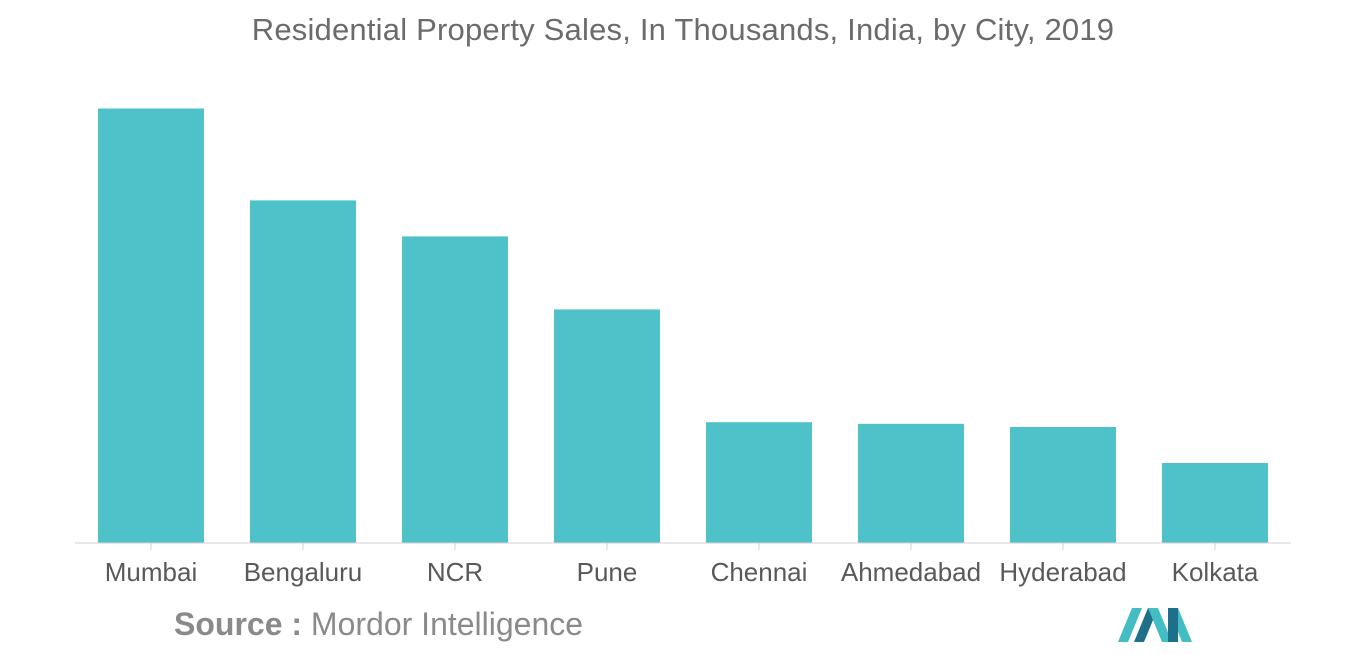  What do you see at coordinates (607, 426) in the screenshot?
I see `bar-pune` at bounding box center [607, 426].